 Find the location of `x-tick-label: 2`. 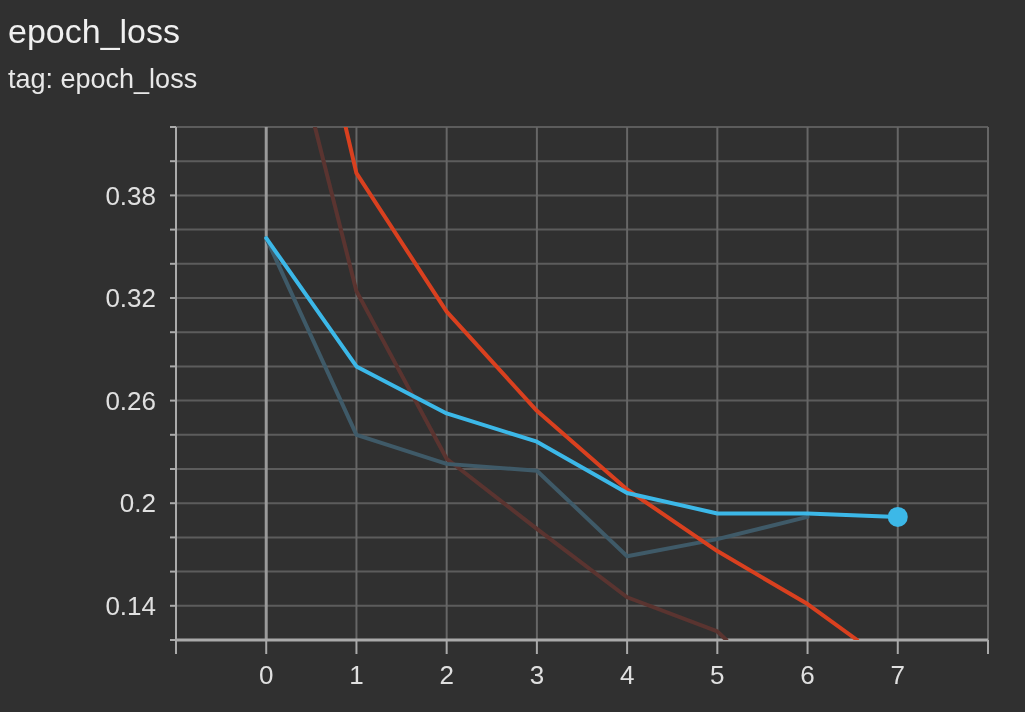

x-tick-label: 2 is located at coordinates (446, 675).